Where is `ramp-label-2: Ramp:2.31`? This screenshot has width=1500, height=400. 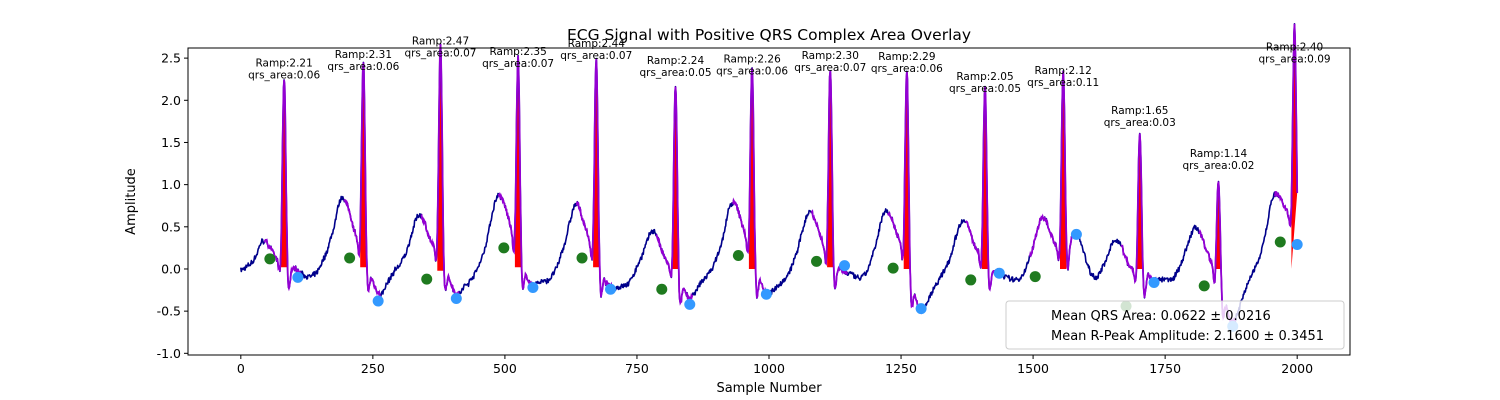 ramp-label-2: Ramp:2.31 is located at coordinates (363, 55).